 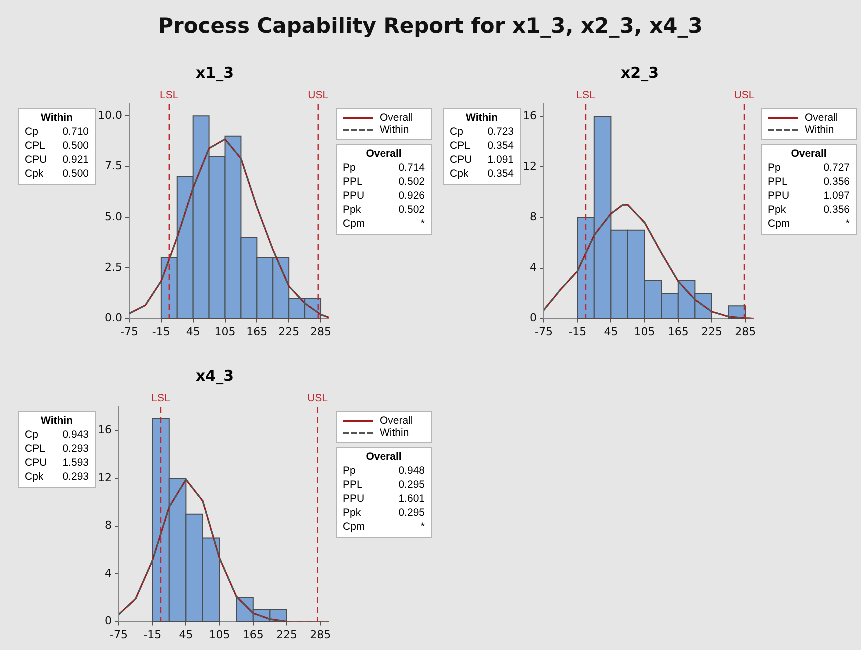 I want to click on y-tick-label: 2.5, so click(x=113, y=267).